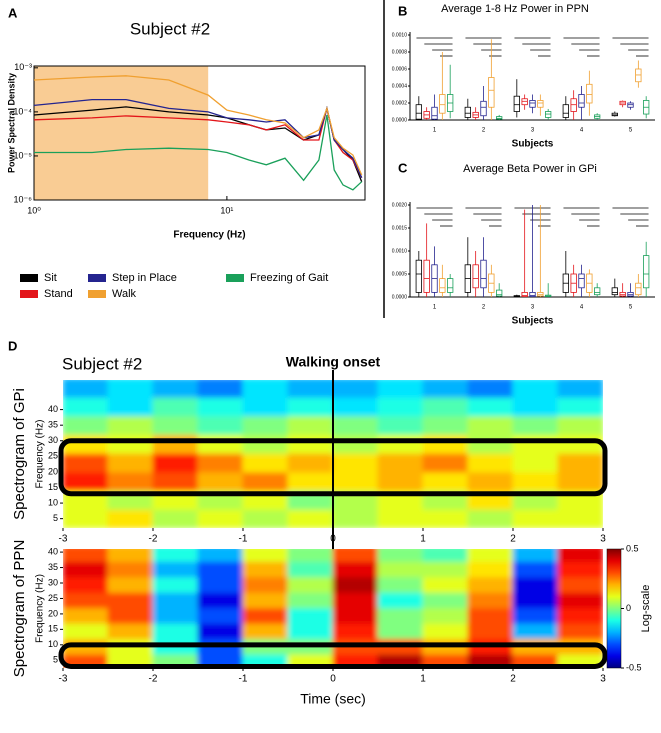  Describe the element at coordinates (170, 28) in the screenshot. I see `chart-title: Subject #2` at that location.